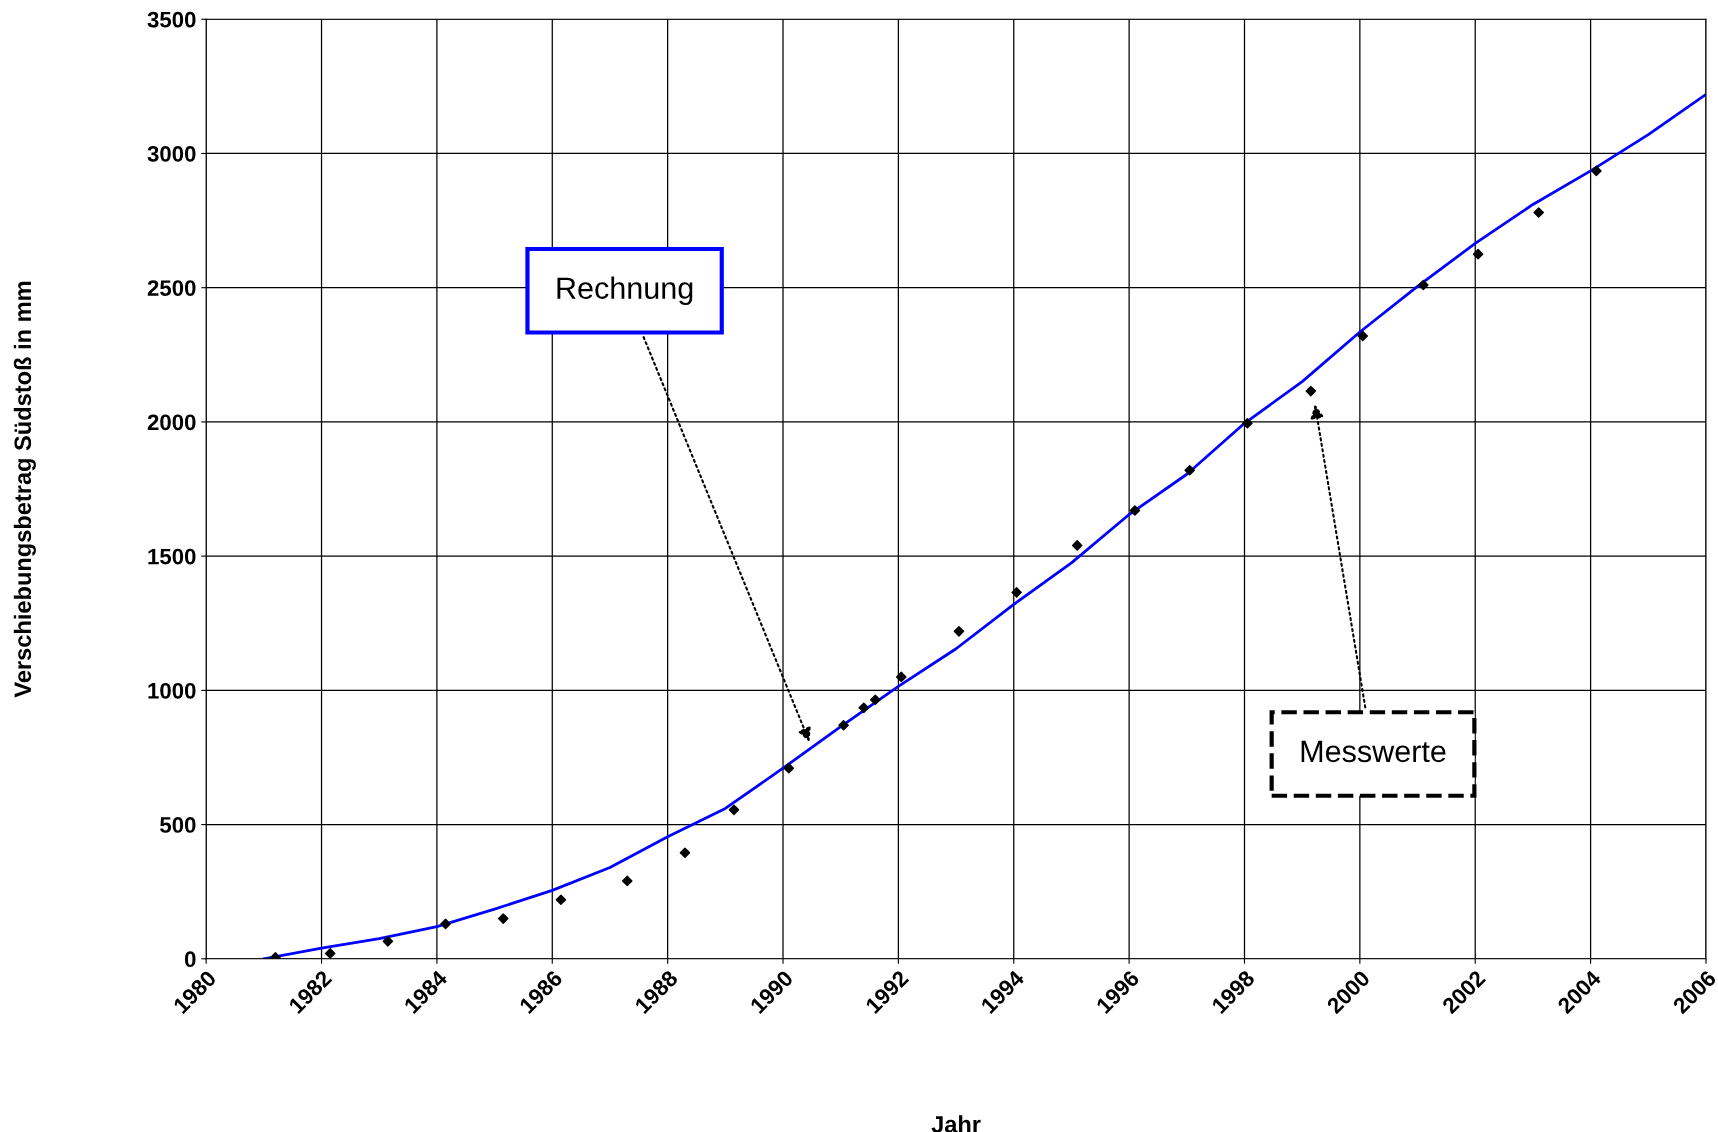  I want to click on y-axis-title: Verschiebungsbetrag Südstoß in mm, so click(24, 489).